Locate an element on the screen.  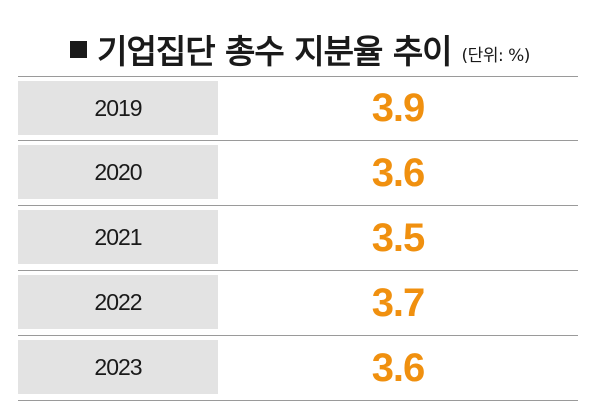
chart-header: 기업집단 총수 지분율 추이 (단위: %) is located at coordinates (300, 49).